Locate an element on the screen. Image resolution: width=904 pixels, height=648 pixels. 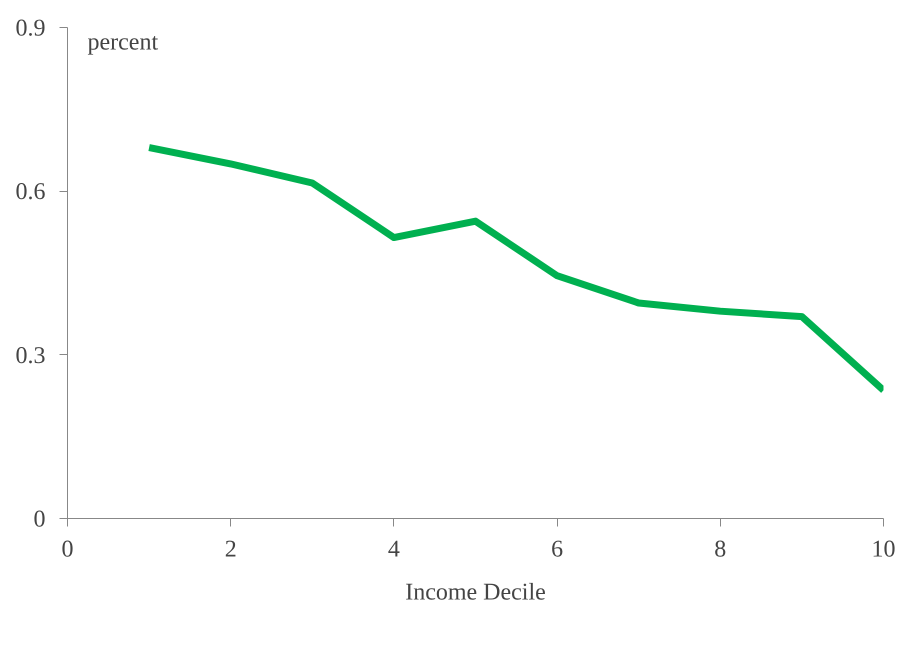
x-tick-label: 0 is located at coordinates (68, 549).